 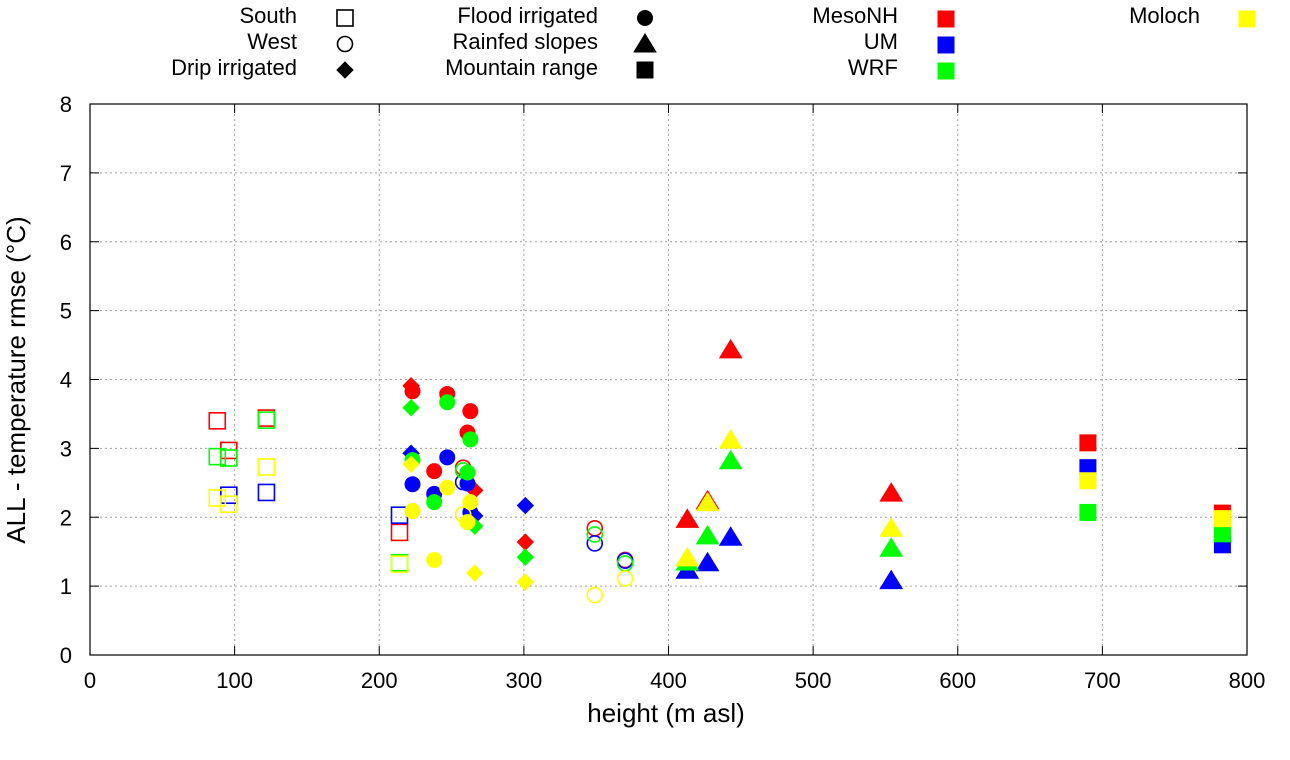 What do you see at coordinates (813, 680) in the screenshot?
I see `x-tick-label: 500` at bounding box center [813, 680].